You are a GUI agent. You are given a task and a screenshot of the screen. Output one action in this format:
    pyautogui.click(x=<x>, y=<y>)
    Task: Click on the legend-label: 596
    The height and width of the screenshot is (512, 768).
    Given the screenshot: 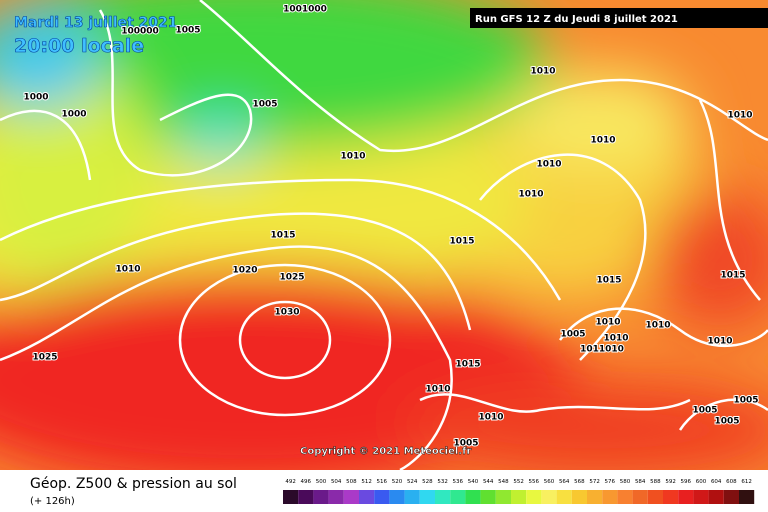 What is the action you would take?
    pyautogui.click(x=686, y=482)
    